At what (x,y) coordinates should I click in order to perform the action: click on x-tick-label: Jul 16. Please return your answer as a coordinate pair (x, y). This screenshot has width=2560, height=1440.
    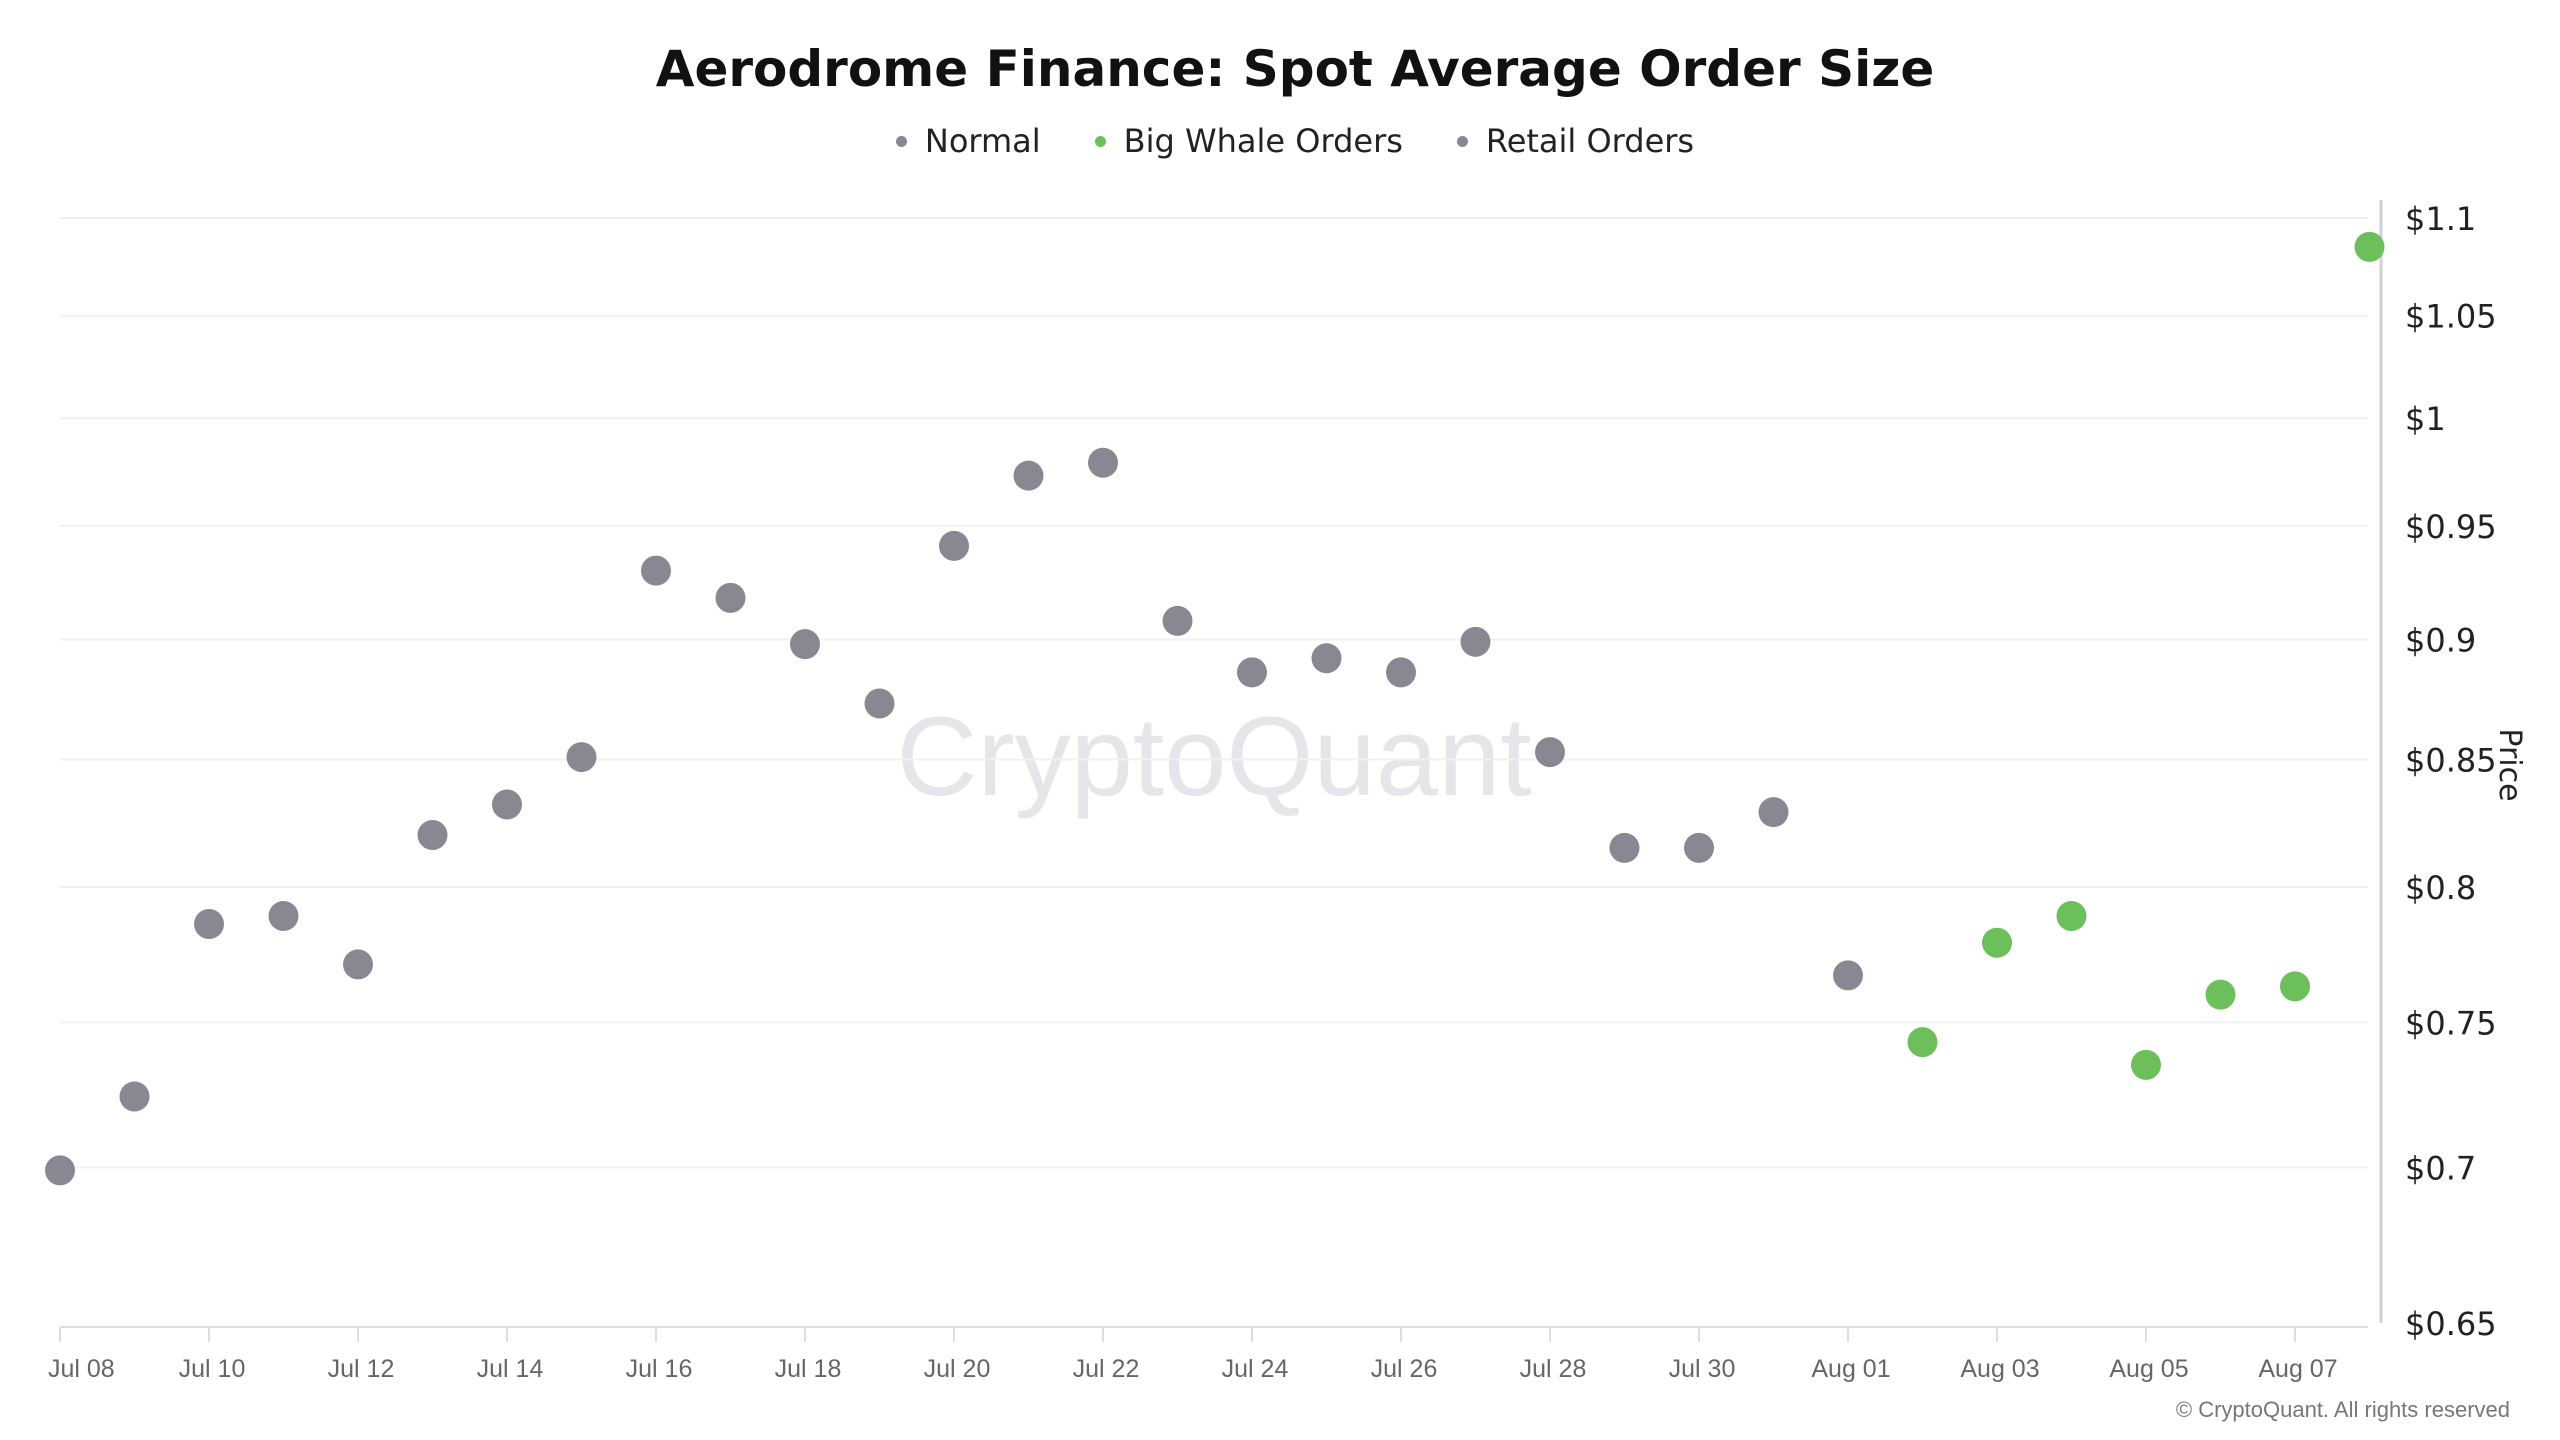
    Looking at the image, I should click on (659, 1369).